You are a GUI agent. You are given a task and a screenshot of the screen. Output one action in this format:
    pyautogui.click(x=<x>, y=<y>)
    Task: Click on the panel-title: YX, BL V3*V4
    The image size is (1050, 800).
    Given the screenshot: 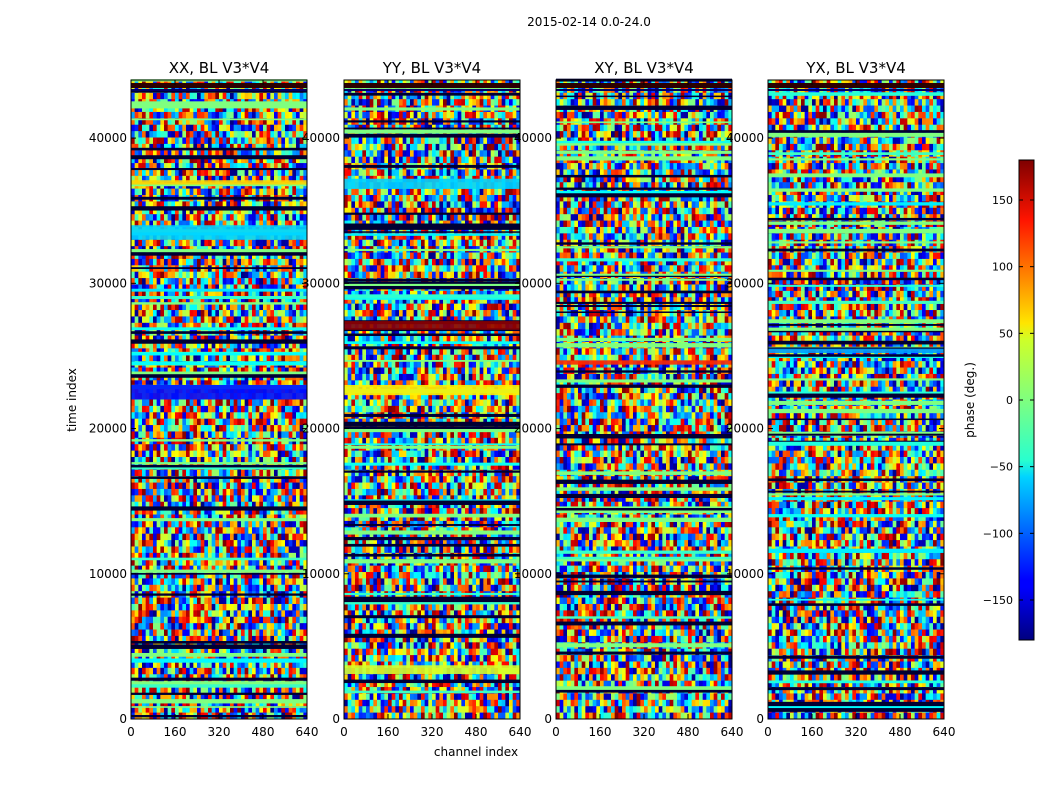 What is the action you would take?
    pyautogui.click(x=855, y=68)
    